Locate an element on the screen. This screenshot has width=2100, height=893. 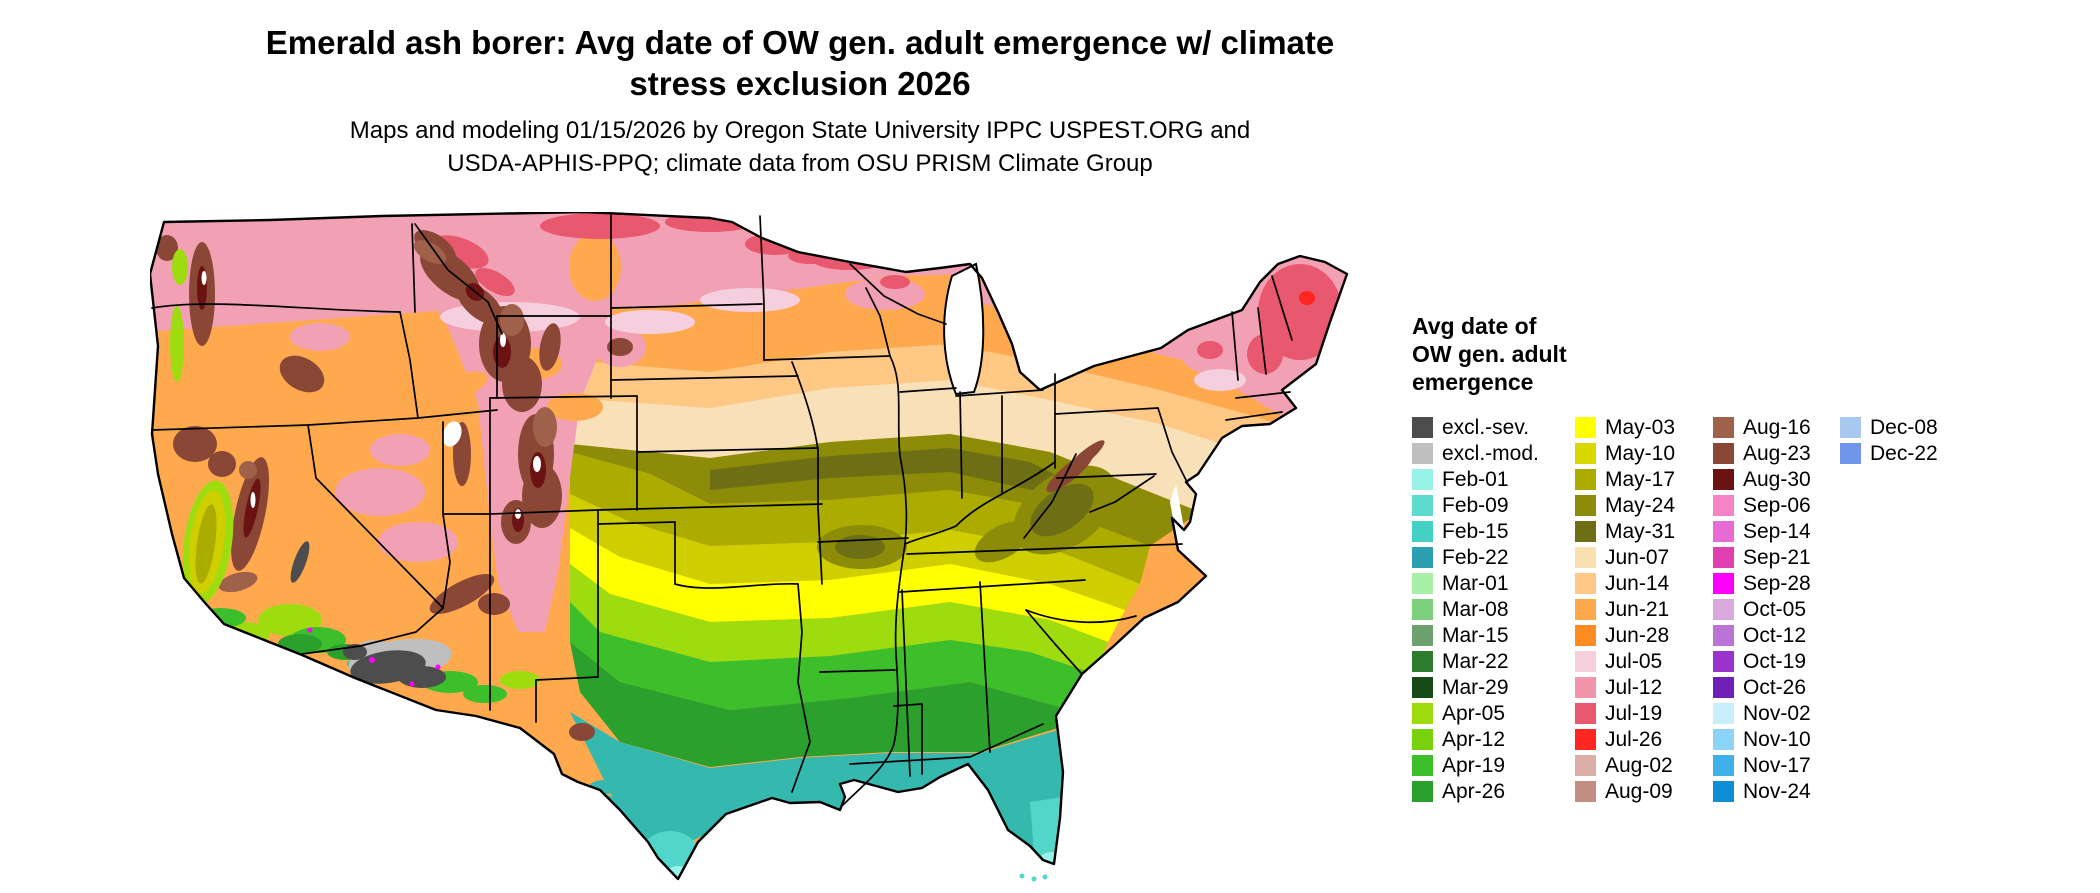
legend-label: Oct-26 is located at coordinates (1775, 687).